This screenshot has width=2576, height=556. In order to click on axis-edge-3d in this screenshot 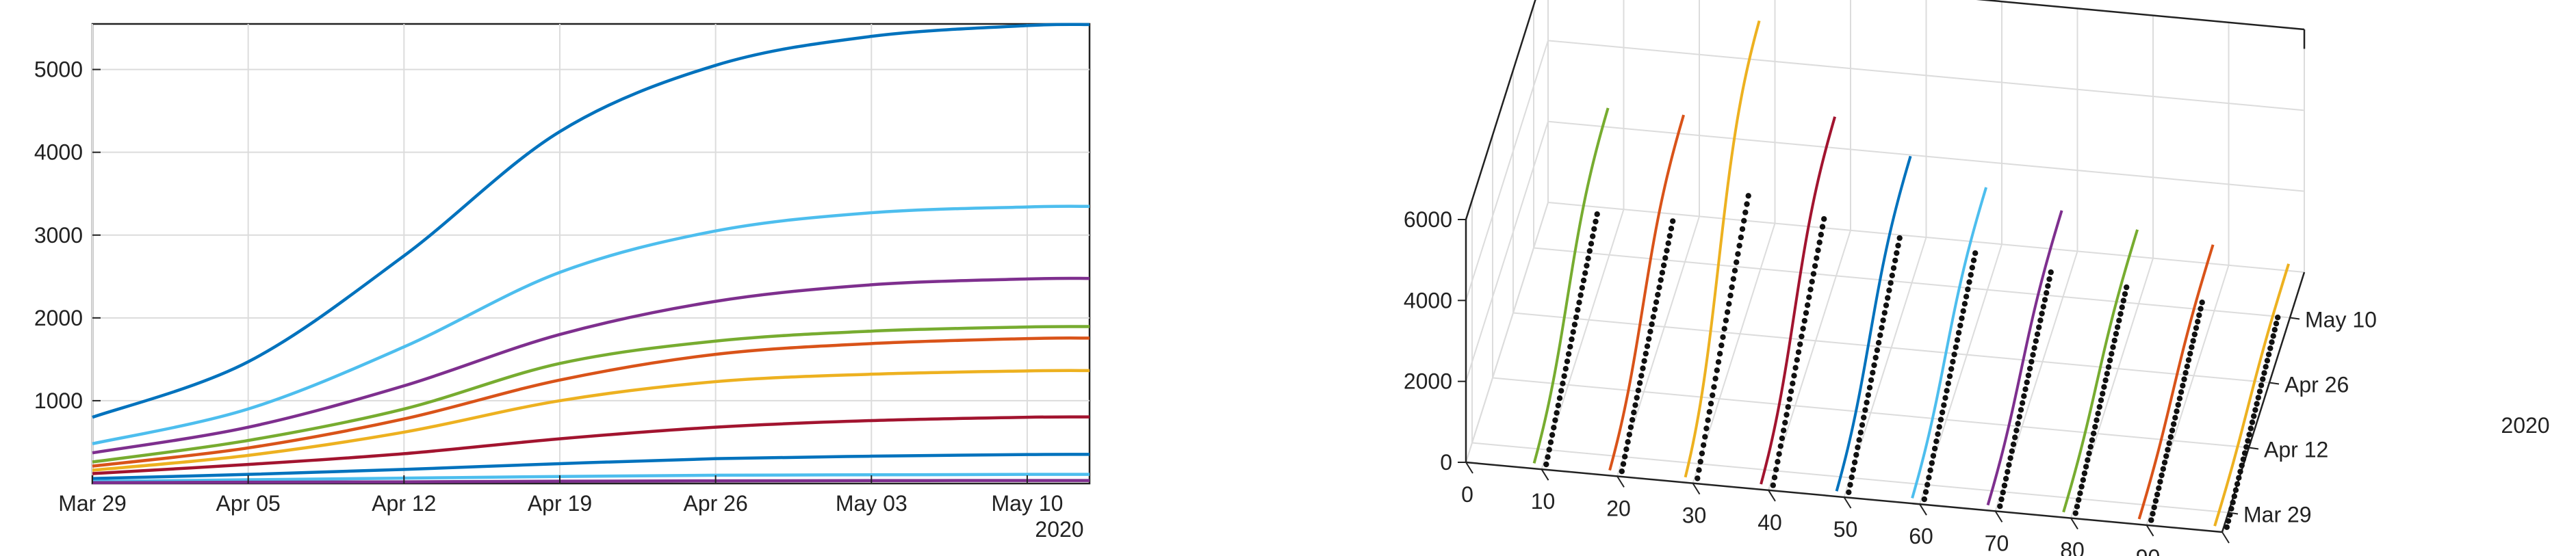, I will do `click(2263, 402)`.